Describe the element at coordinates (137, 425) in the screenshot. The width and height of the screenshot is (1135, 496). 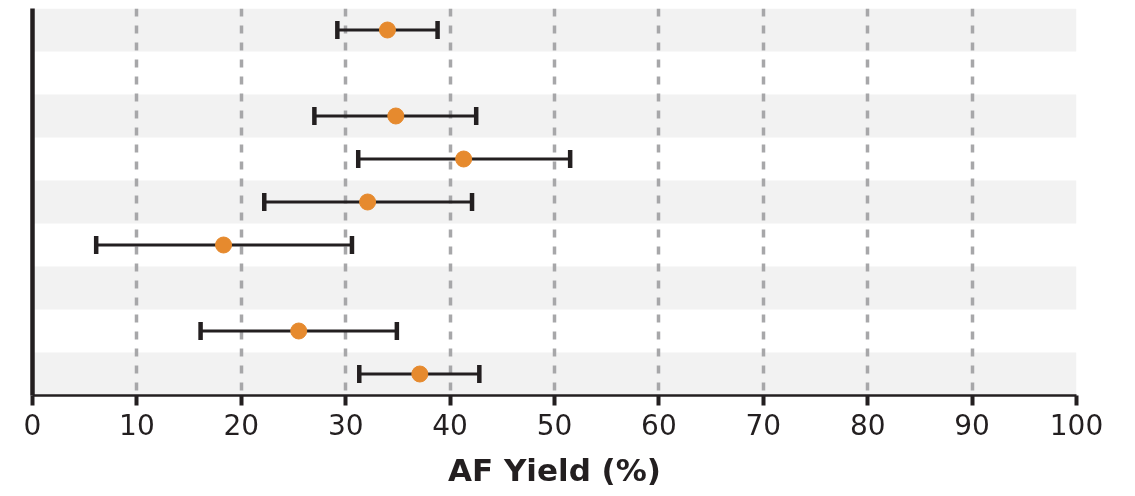
I see `x-tick-label: 10` at that location.